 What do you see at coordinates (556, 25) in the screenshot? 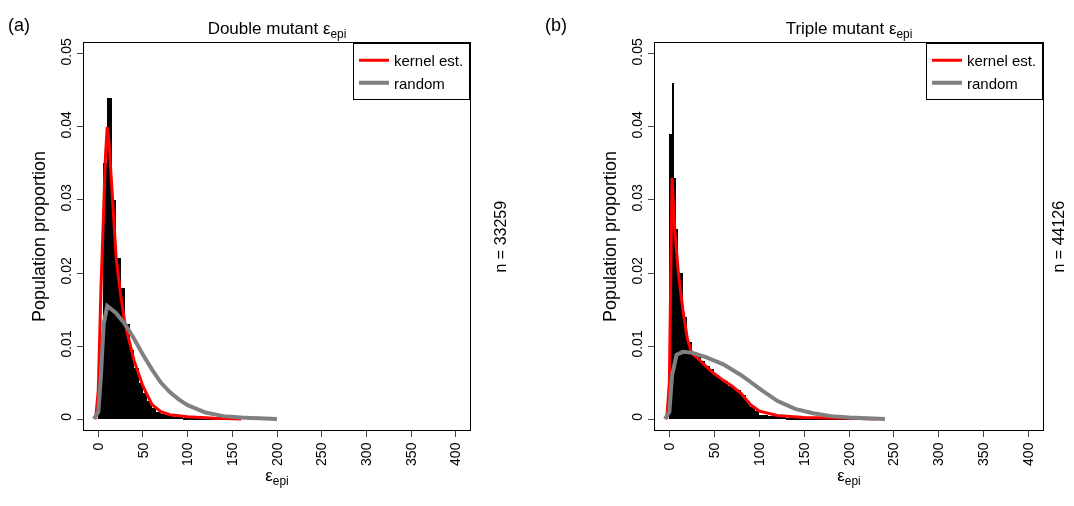
I see `text: (b)` at bounding box center [556, 25].